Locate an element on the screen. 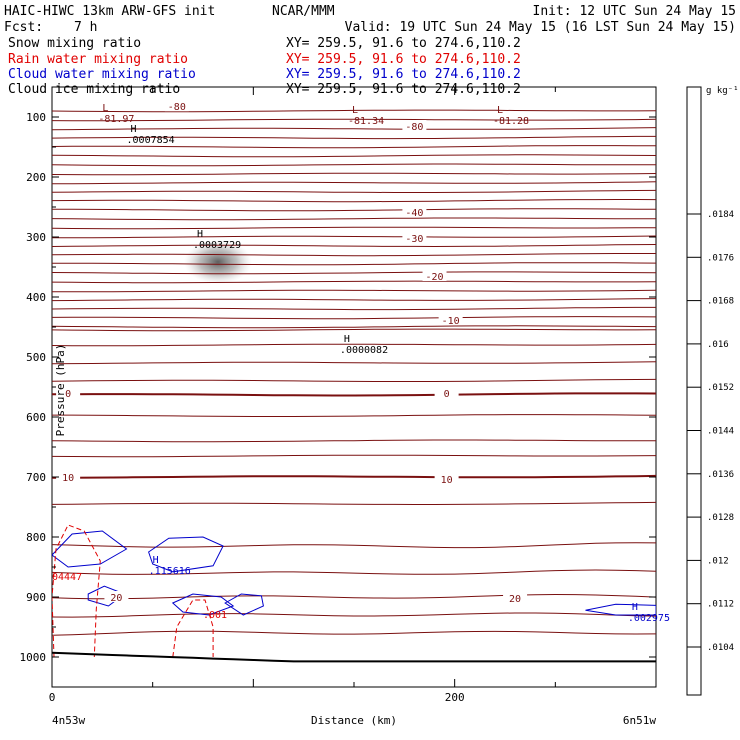  isotherm-label: -30 is located at coordinates (414, 239).